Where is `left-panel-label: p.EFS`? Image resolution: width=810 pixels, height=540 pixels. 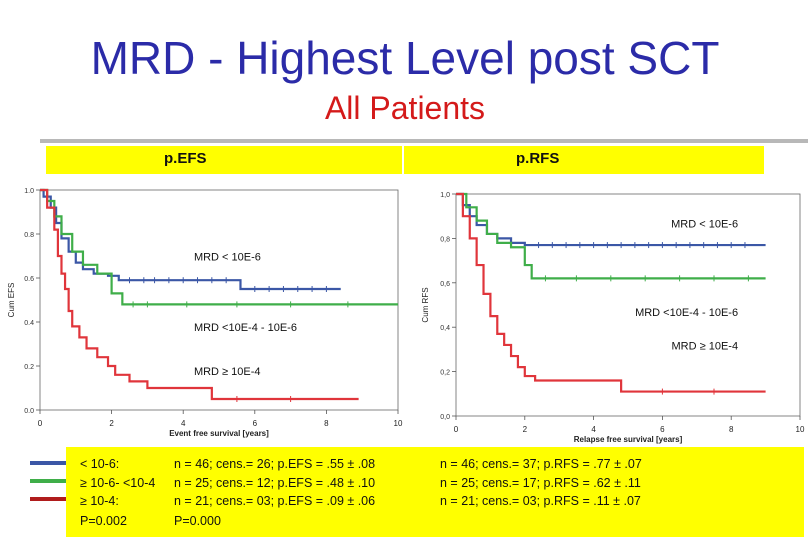 left-panel-label: p.EFS is located at coordinates (185, 158).